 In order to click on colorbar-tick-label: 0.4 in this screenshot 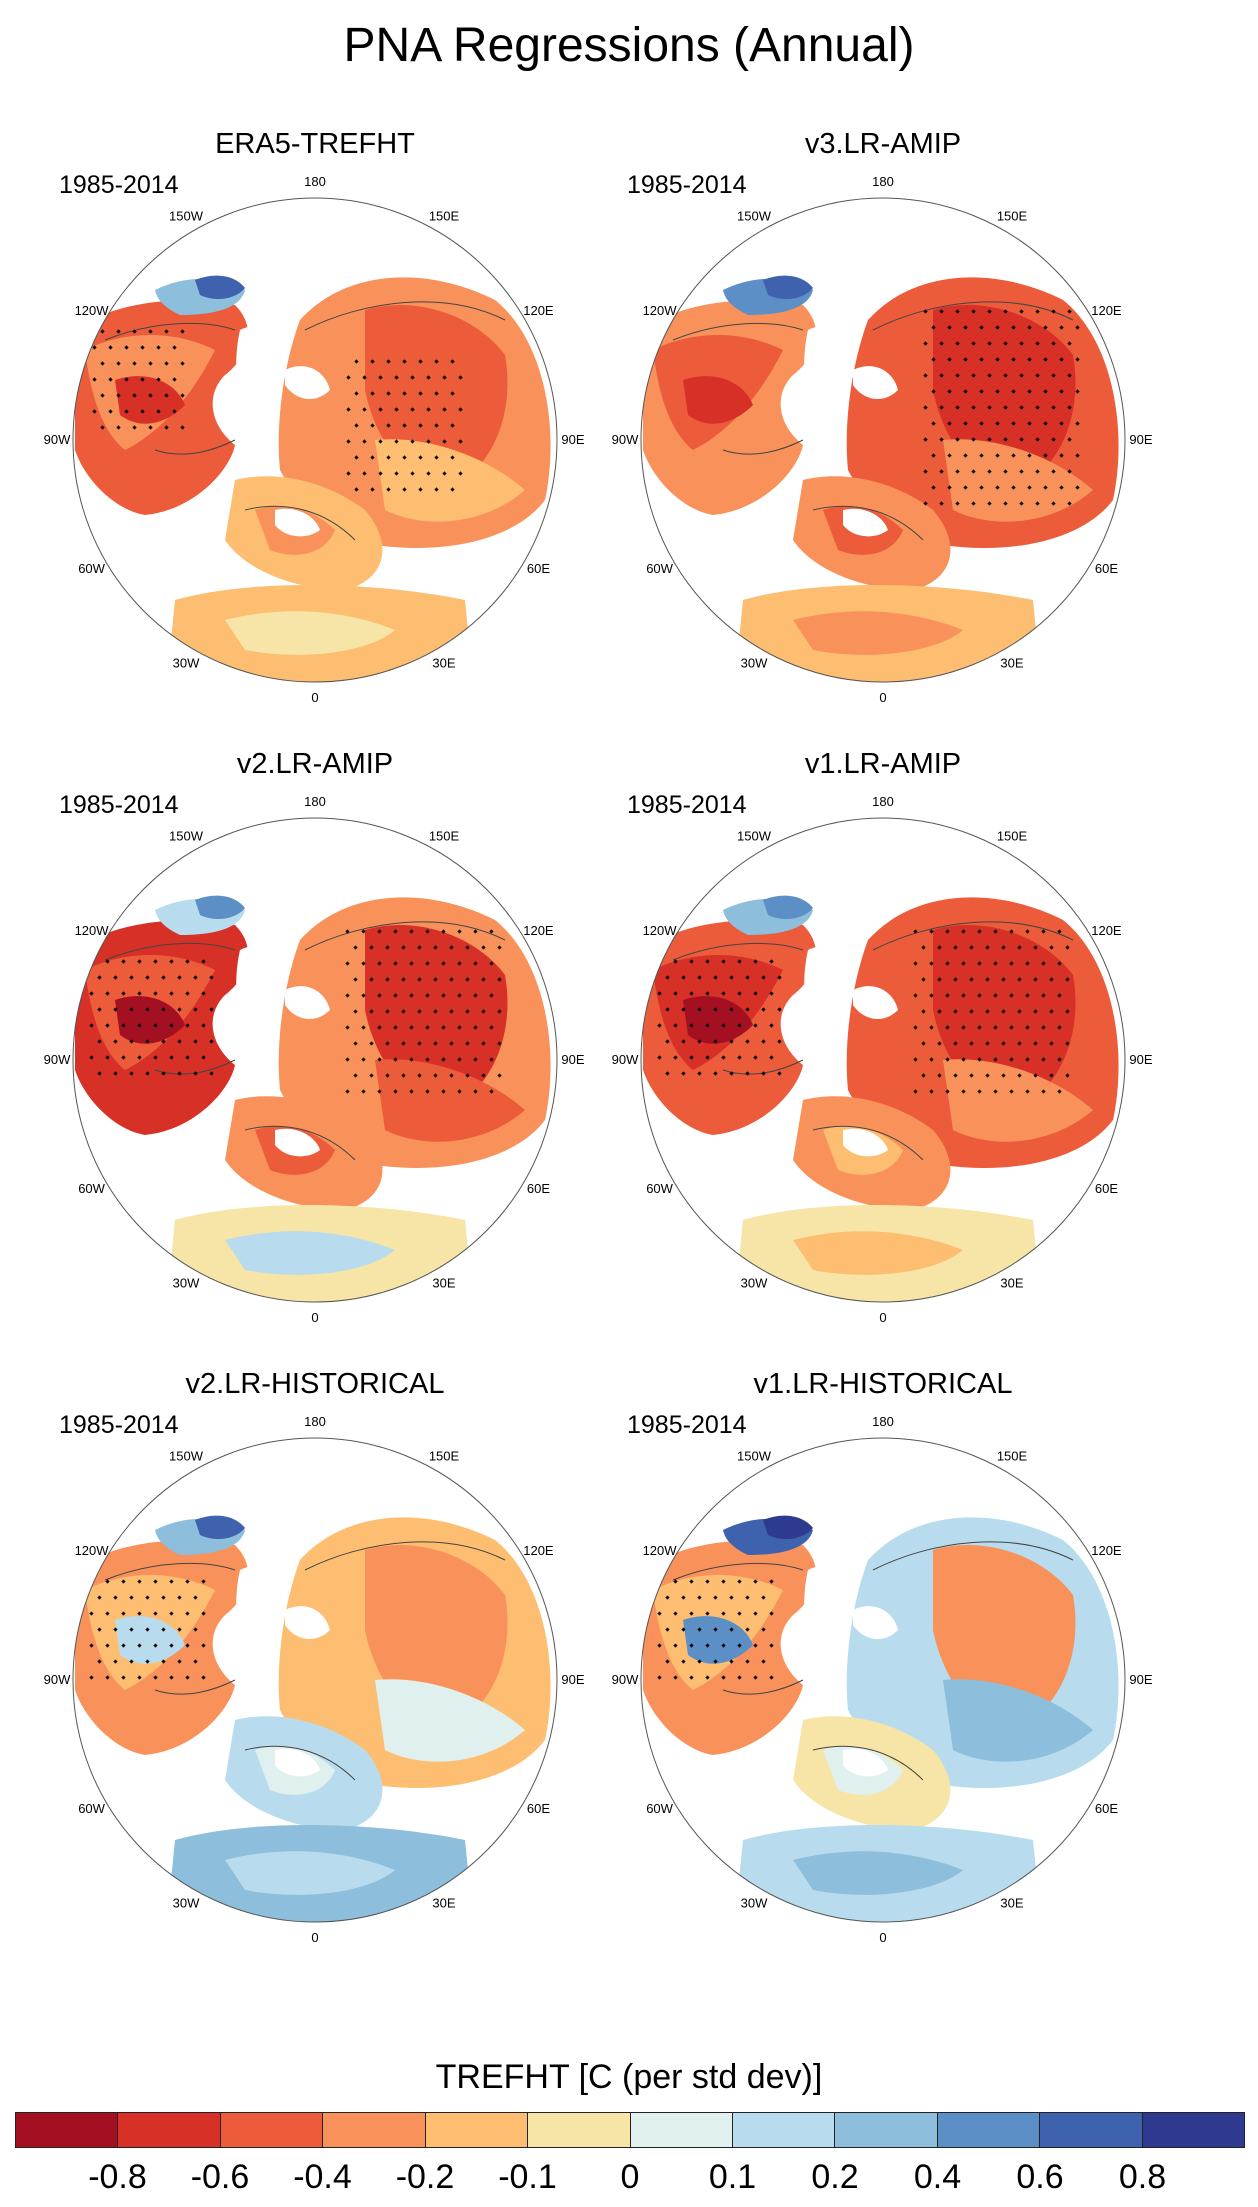, I will do `click(937, 2177)`.